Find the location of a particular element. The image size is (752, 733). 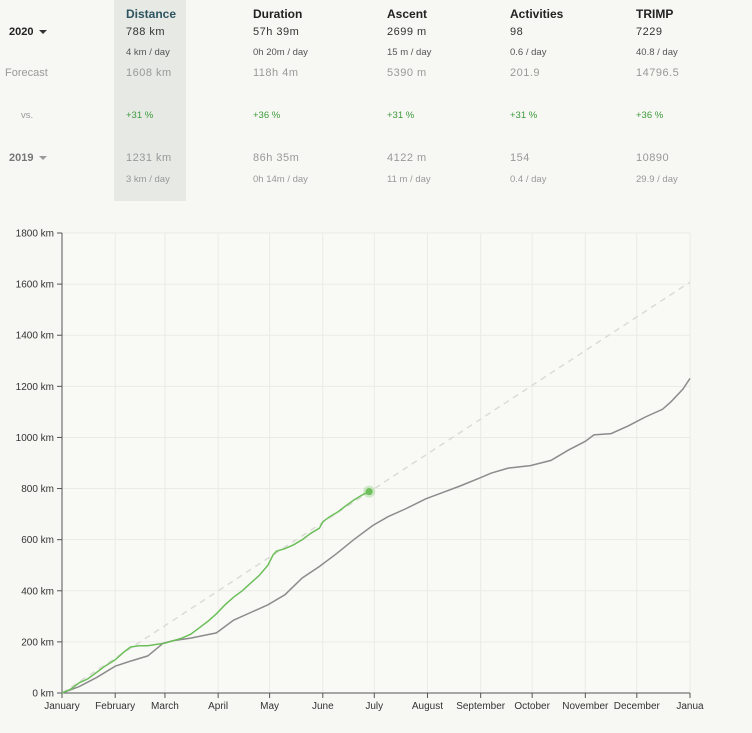

x-tick-label: August is located at coordinates (427, 706).